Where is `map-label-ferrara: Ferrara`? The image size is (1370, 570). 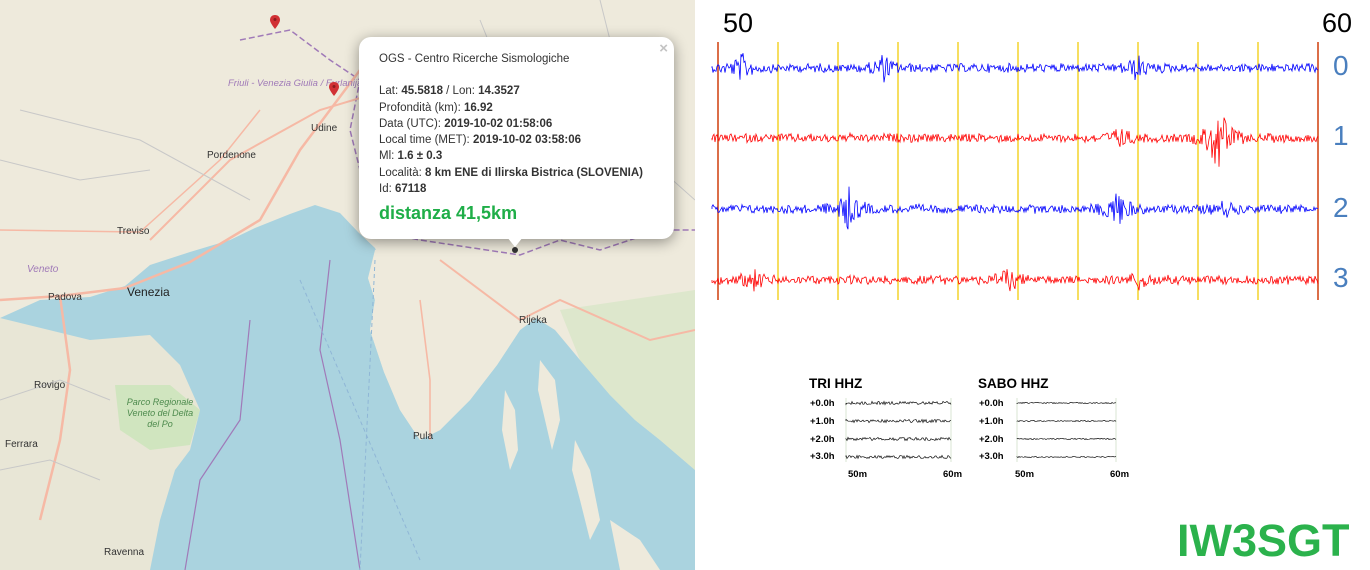 map-label-ferrara: Ferrara is located at coordinates (21, 444).